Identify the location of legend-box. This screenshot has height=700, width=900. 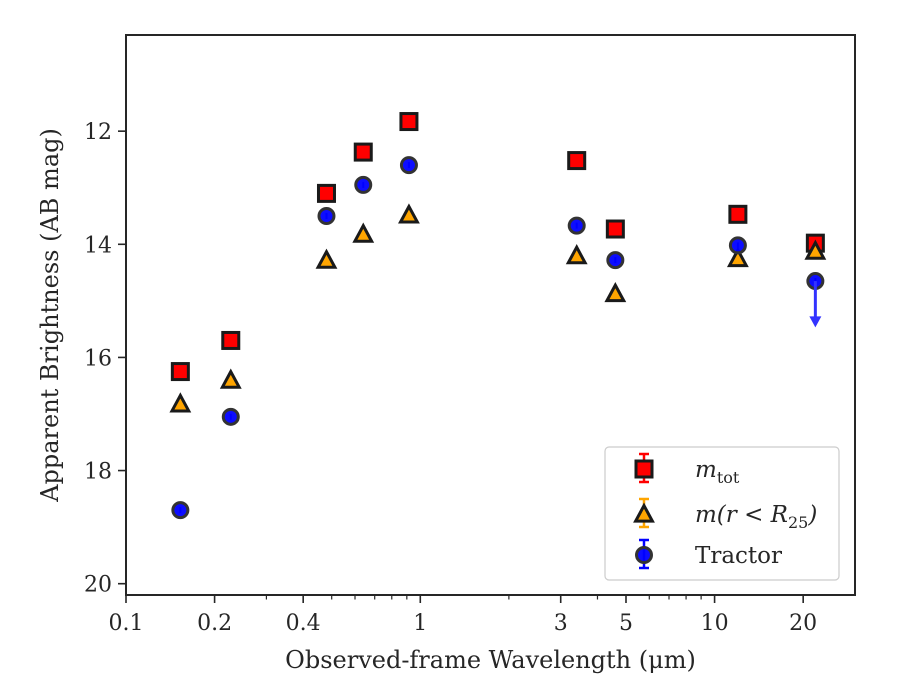
(722, 513).